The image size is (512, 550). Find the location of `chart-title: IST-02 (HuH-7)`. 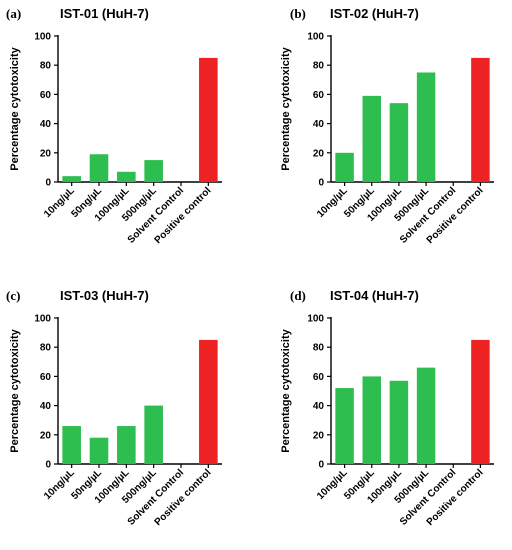

chart-title: IST-02 (HuH-7) is located at coordinates (374, 13).